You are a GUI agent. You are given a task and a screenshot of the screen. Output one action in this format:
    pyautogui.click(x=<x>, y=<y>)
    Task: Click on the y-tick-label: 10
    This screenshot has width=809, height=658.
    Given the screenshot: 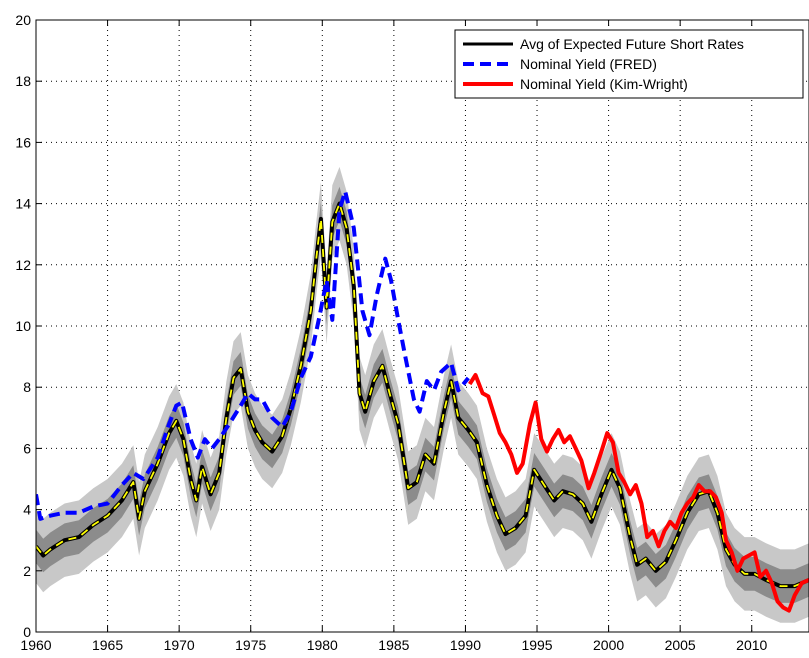 What is the action you would take?
    pyautogui.click(x=23, y=326)
    